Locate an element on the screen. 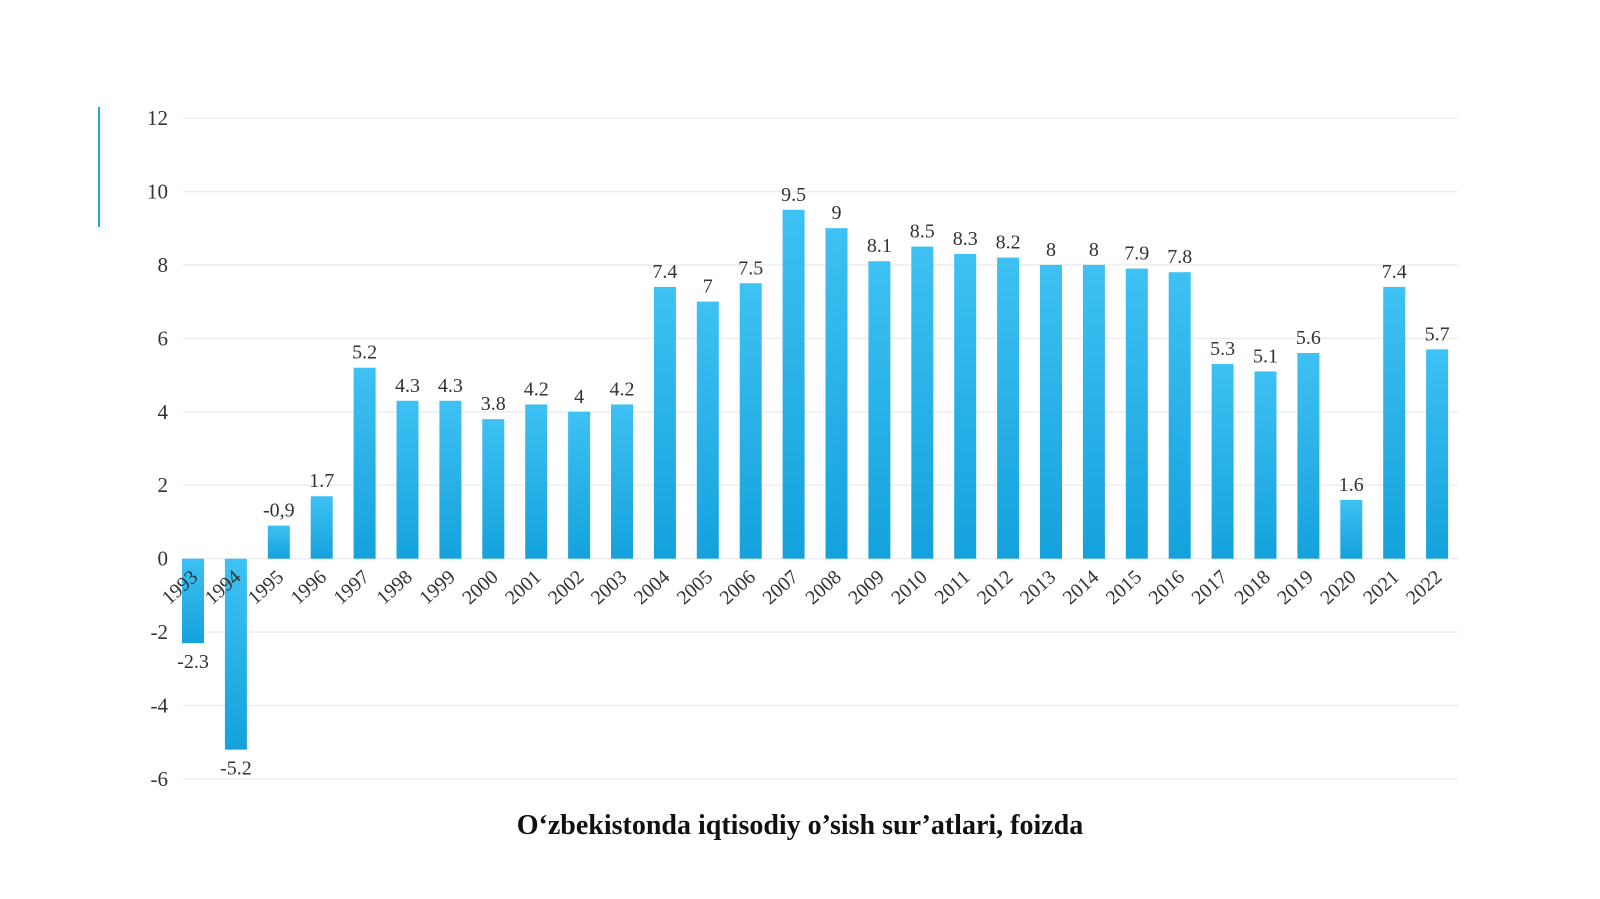  data-label-2004: 7.4 is located at coordinates (664, 272).